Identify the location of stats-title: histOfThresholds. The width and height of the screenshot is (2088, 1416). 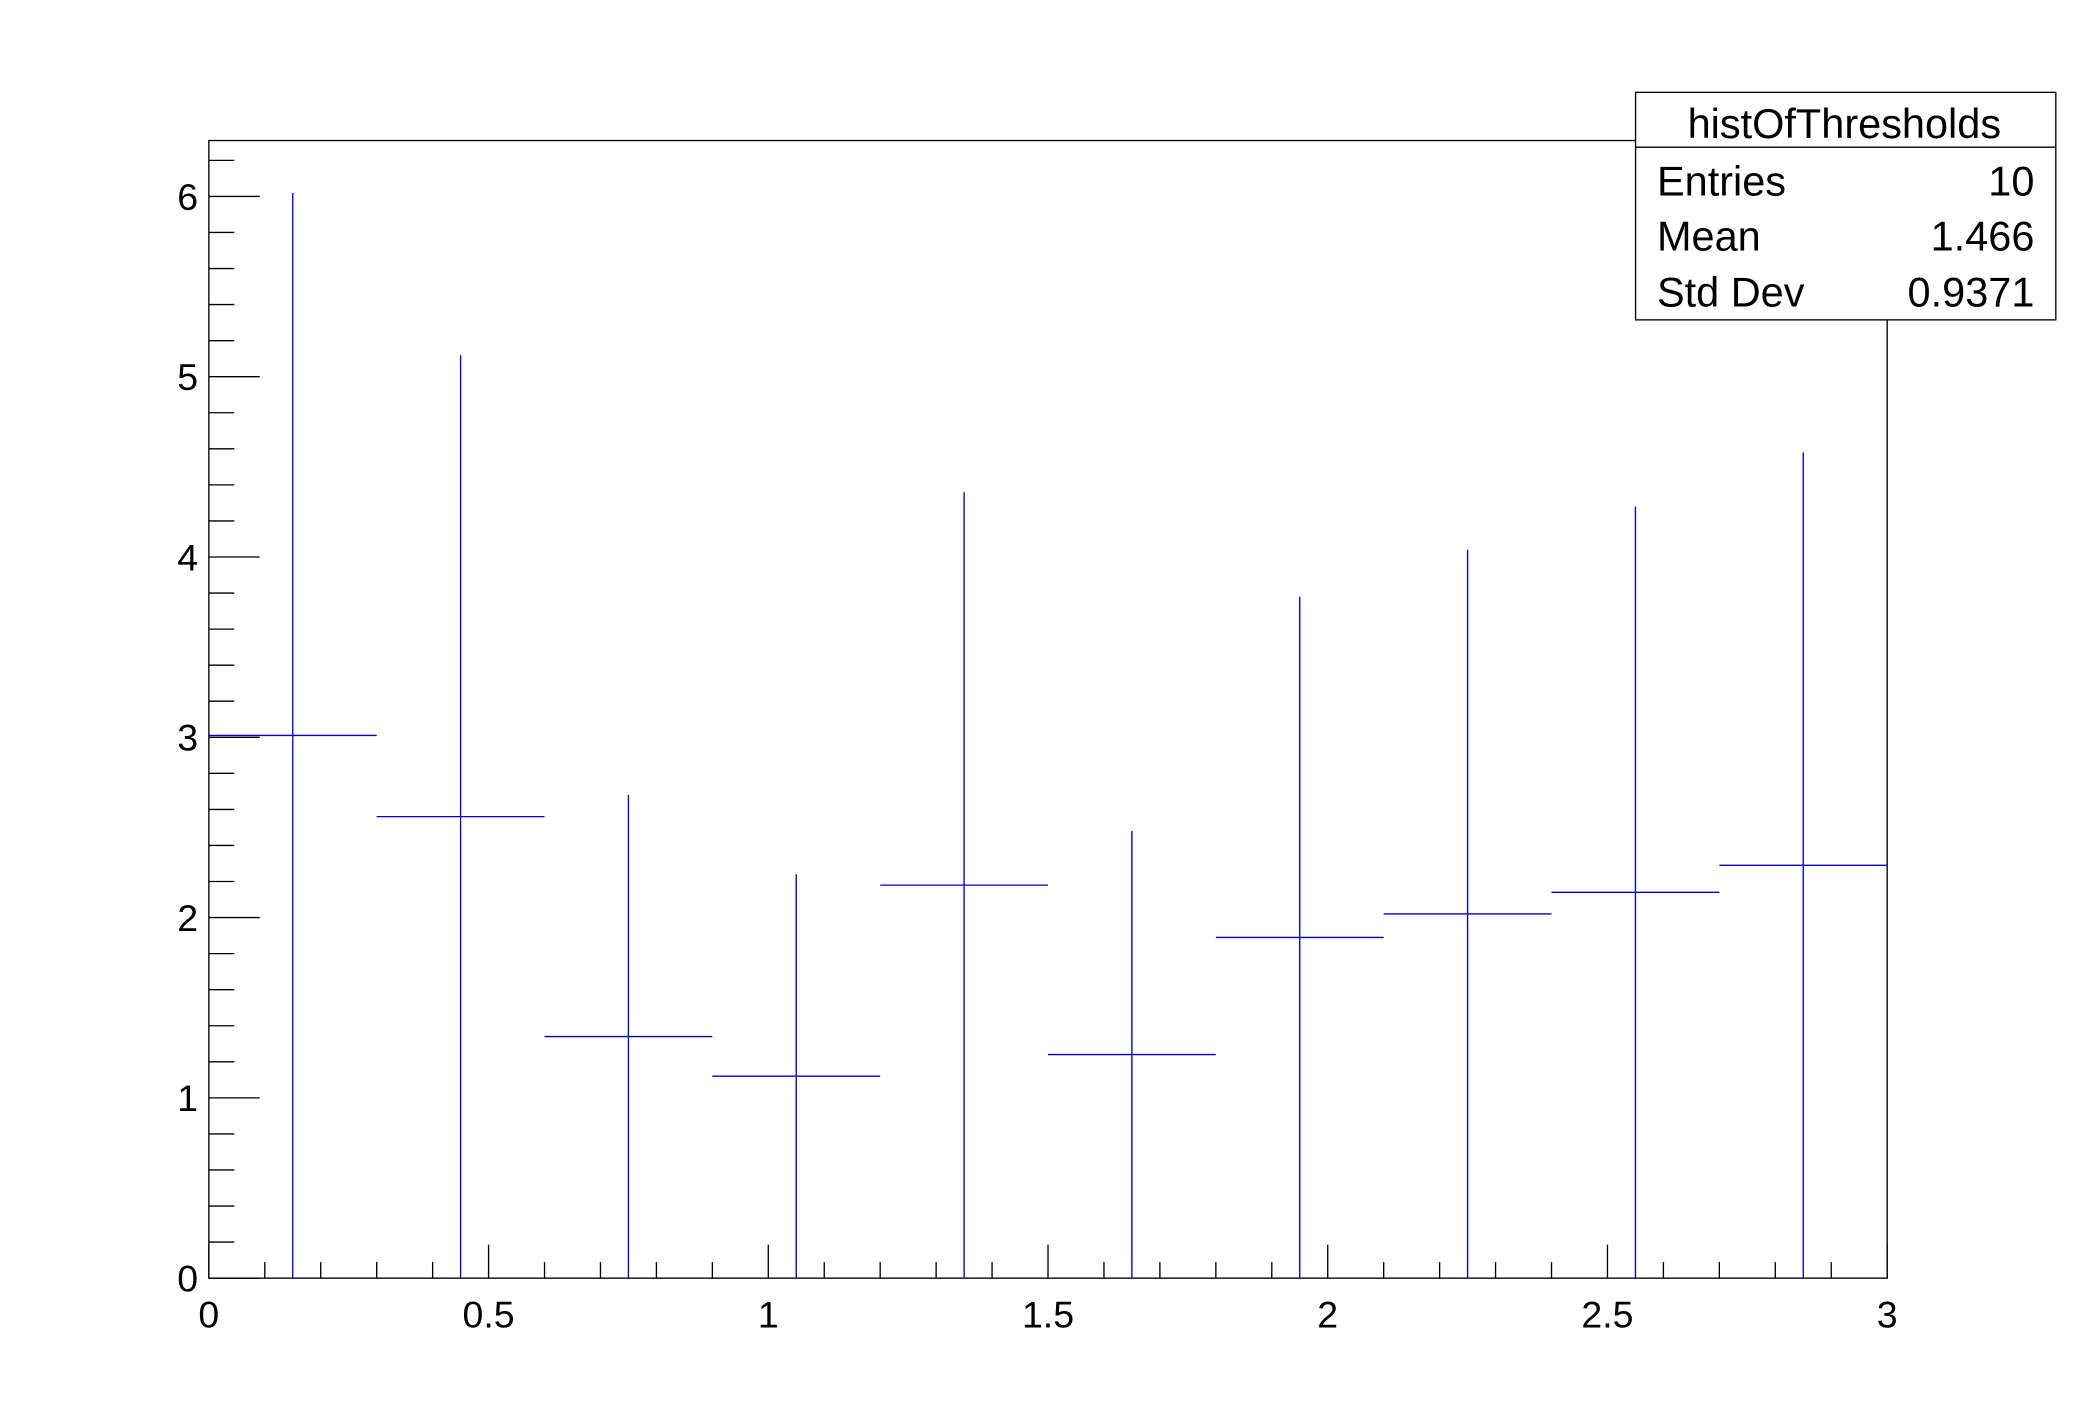
(1844, 123).